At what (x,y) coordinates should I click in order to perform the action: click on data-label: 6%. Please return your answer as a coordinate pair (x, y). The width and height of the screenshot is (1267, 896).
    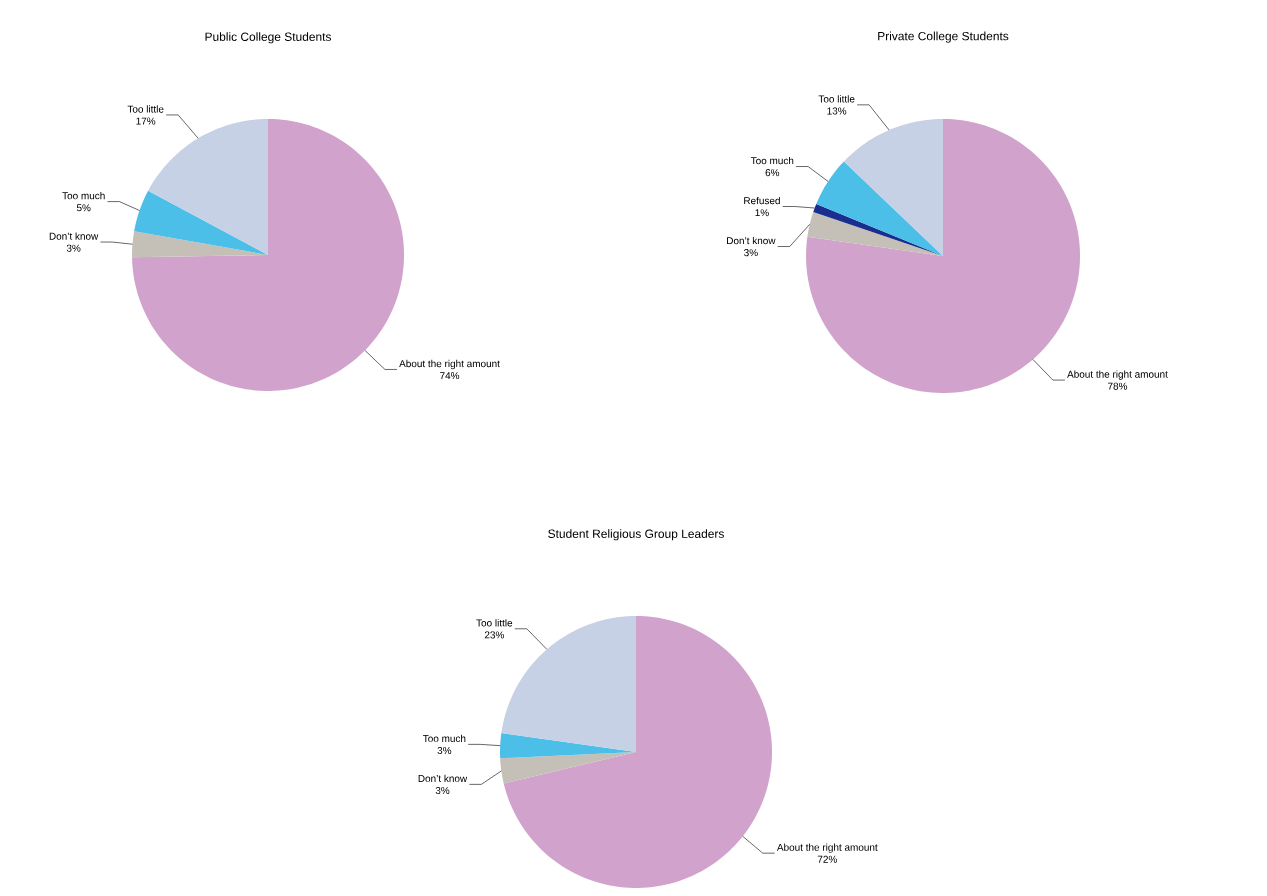
    Looking at the image, I should click on (772, 173).